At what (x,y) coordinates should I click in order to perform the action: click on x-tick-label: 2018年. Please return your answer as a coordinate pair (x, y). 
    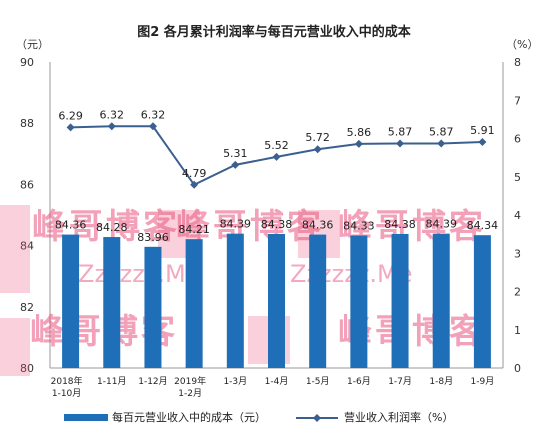
    Looking at the image, I should click on (67, 381).